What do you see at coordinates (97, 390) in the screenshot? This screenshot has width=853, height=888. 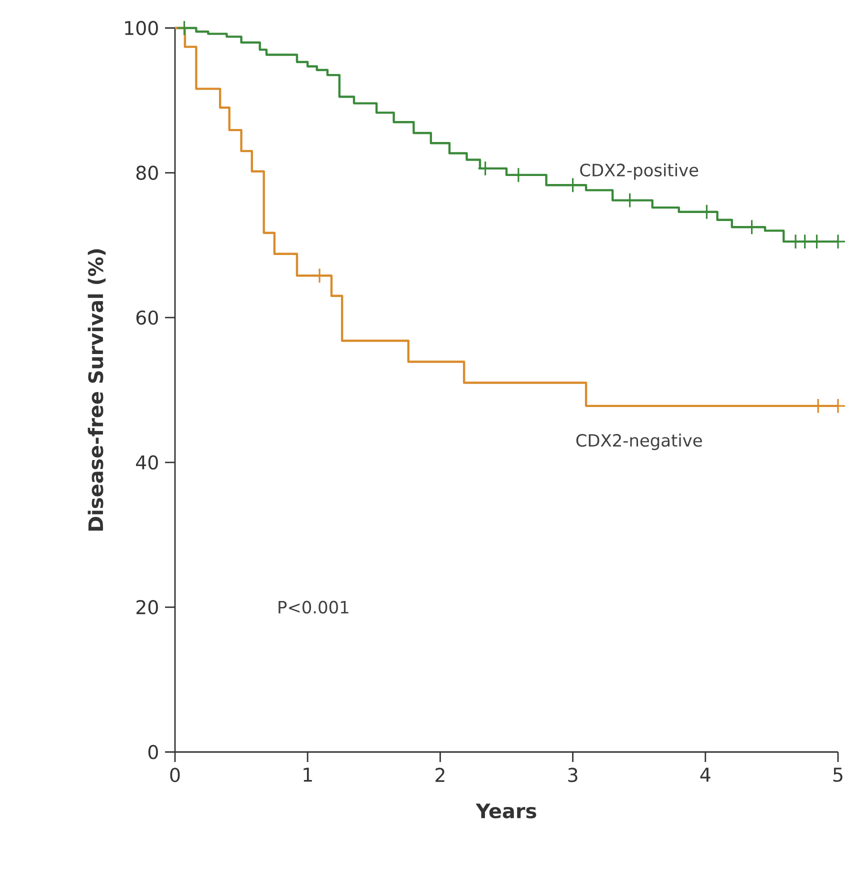 I see `y-axis-title: Disease-free Survival (%)` at bounding box center [97, 390].